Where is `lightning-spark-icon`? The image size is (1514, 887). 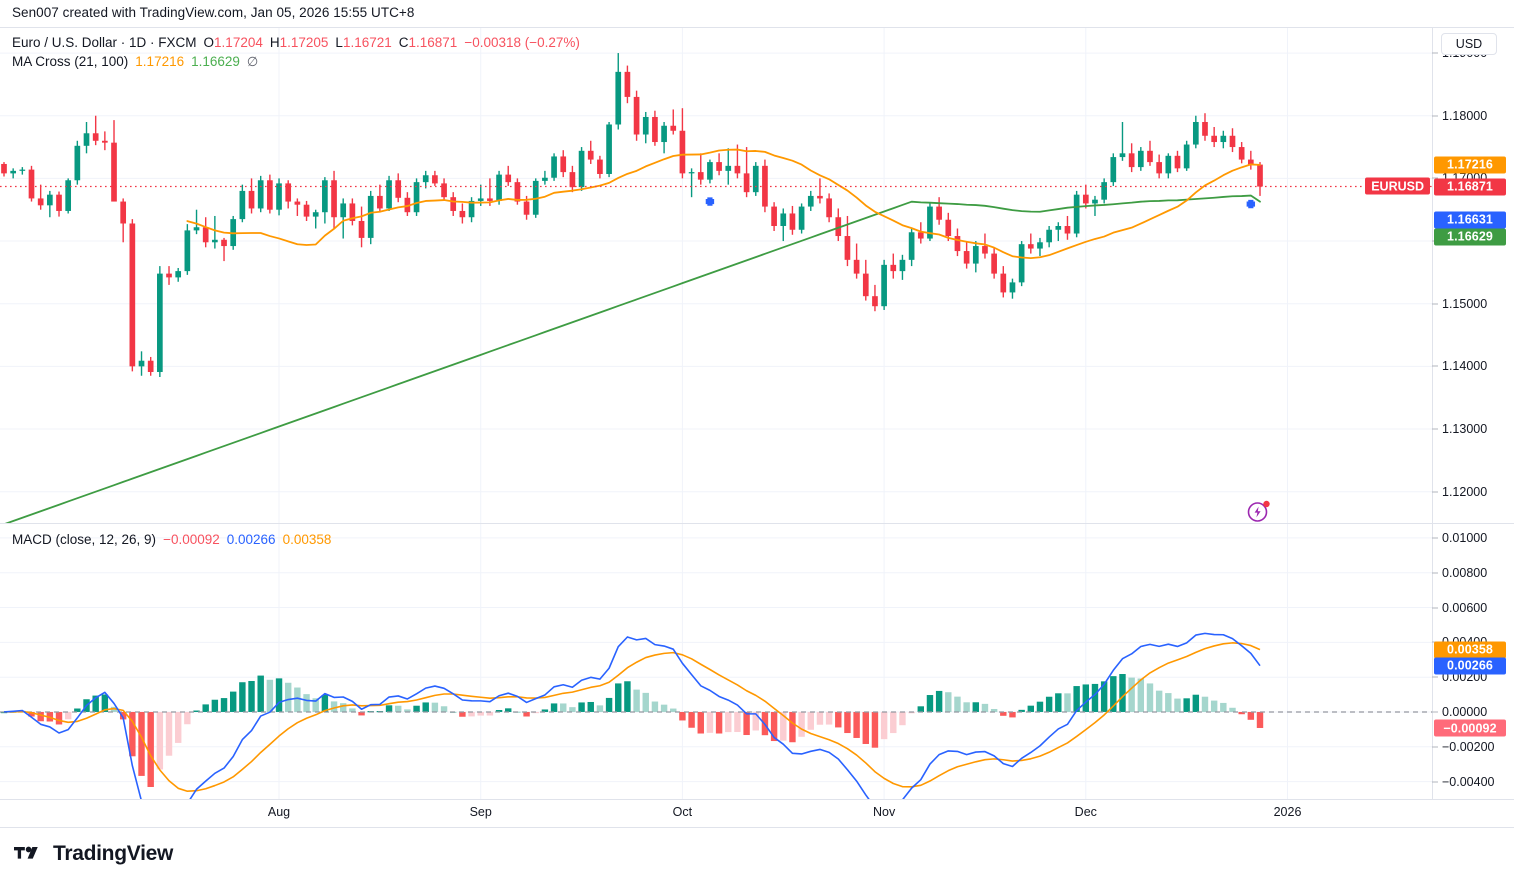 lightning-spark-icon is located at coordinates (1259, 511).